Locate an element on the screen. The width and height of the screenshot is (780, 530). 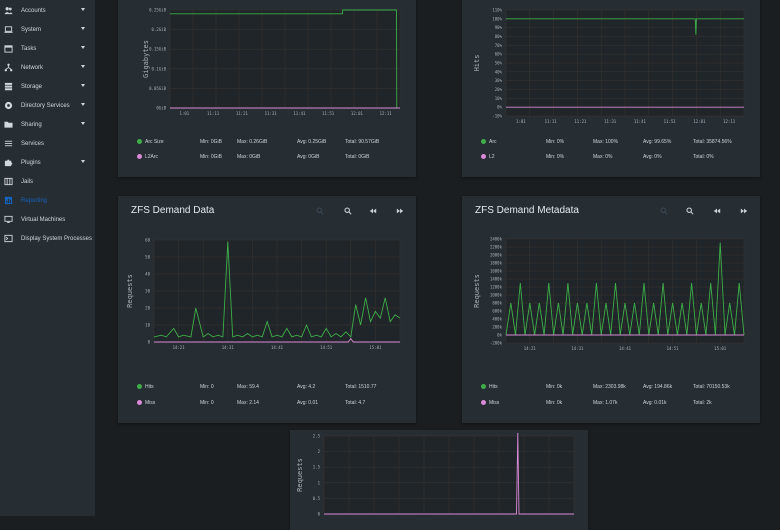
legend-min: Min: 0k is located at coordinates (554, 387).